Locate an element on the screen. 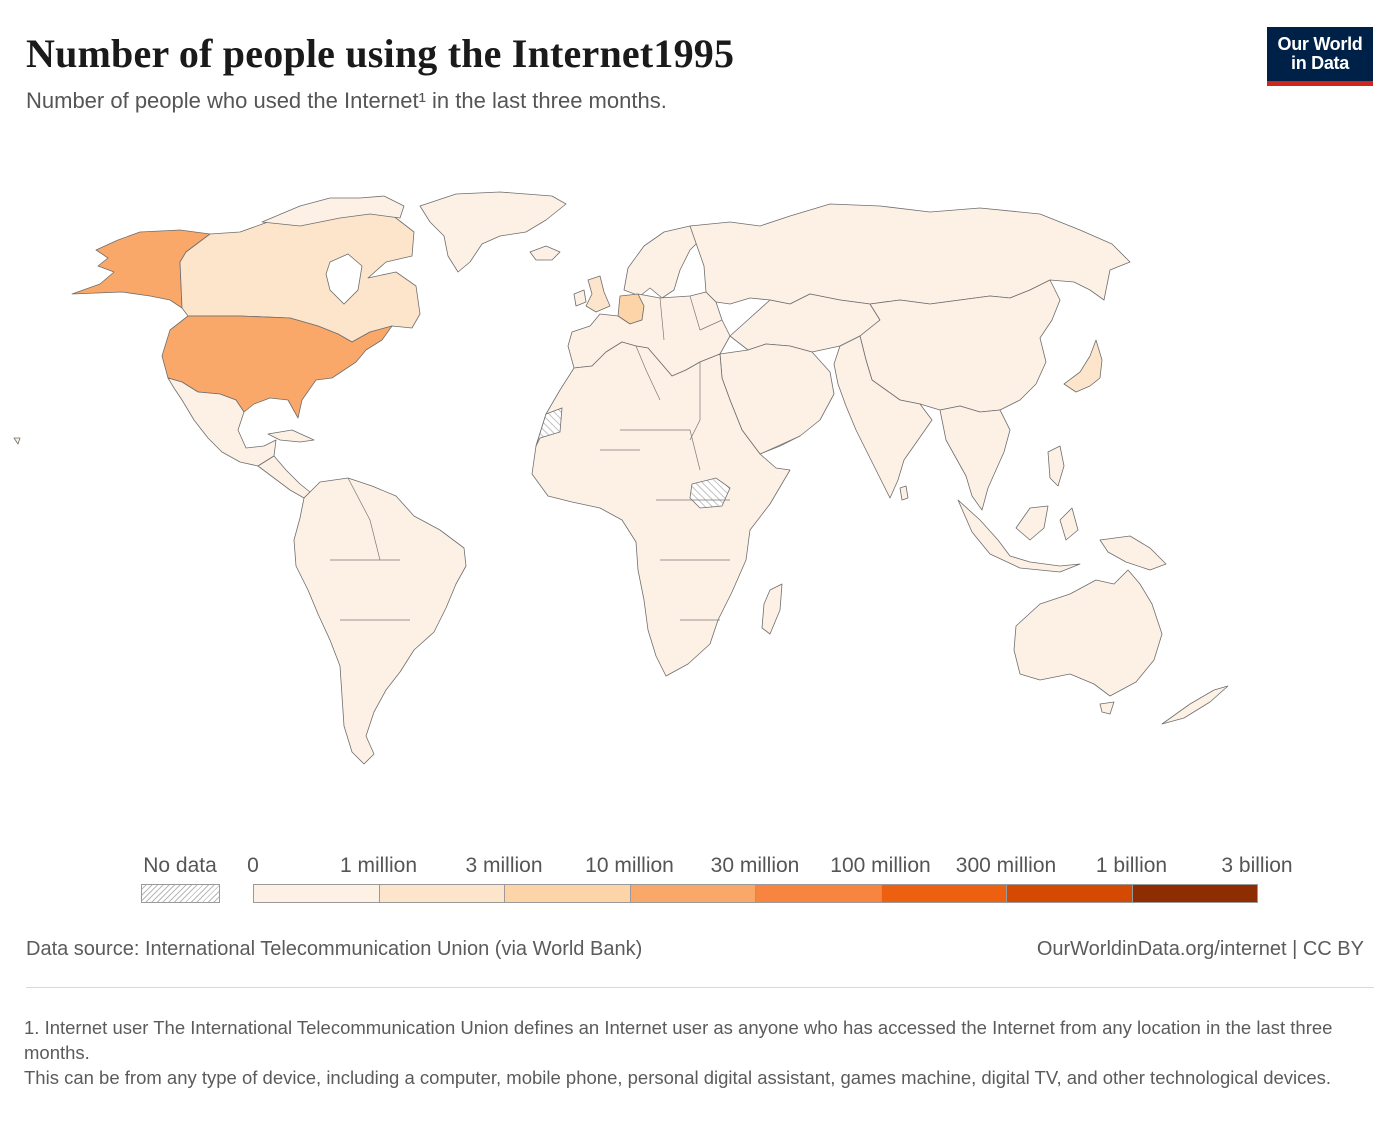 The width and height of the screenshot is (1400, 1139). region-philippines is located at coordinates (1056, 466).